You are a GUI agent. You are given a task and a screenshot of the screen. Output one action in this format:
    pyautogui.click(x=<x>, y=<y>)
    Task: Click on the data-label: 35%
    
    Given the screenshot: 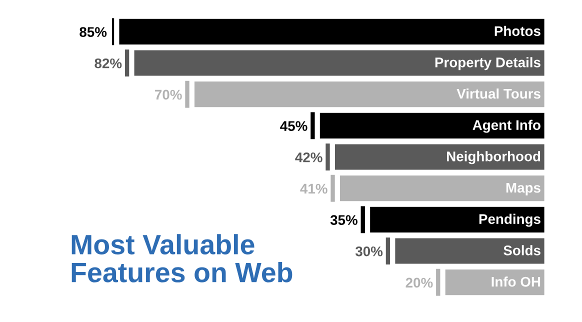 What is the action you would take?
    pyautogui.click(x=344, y=220)
    